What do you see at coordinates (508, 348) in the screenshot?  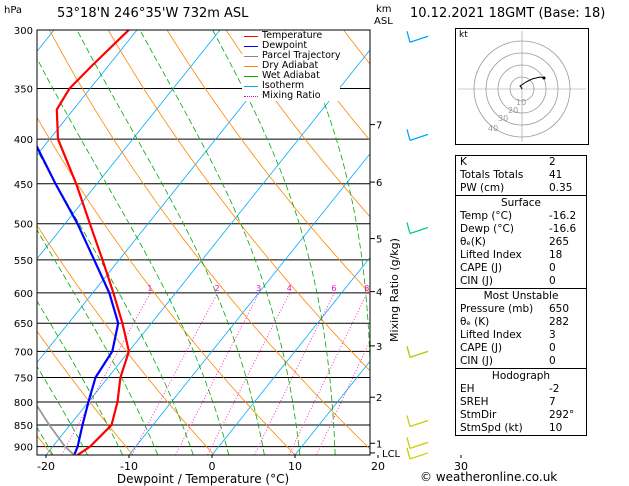 I see `mu-row-cape: CAPE (J) 0` at bounding box center [508, 348].